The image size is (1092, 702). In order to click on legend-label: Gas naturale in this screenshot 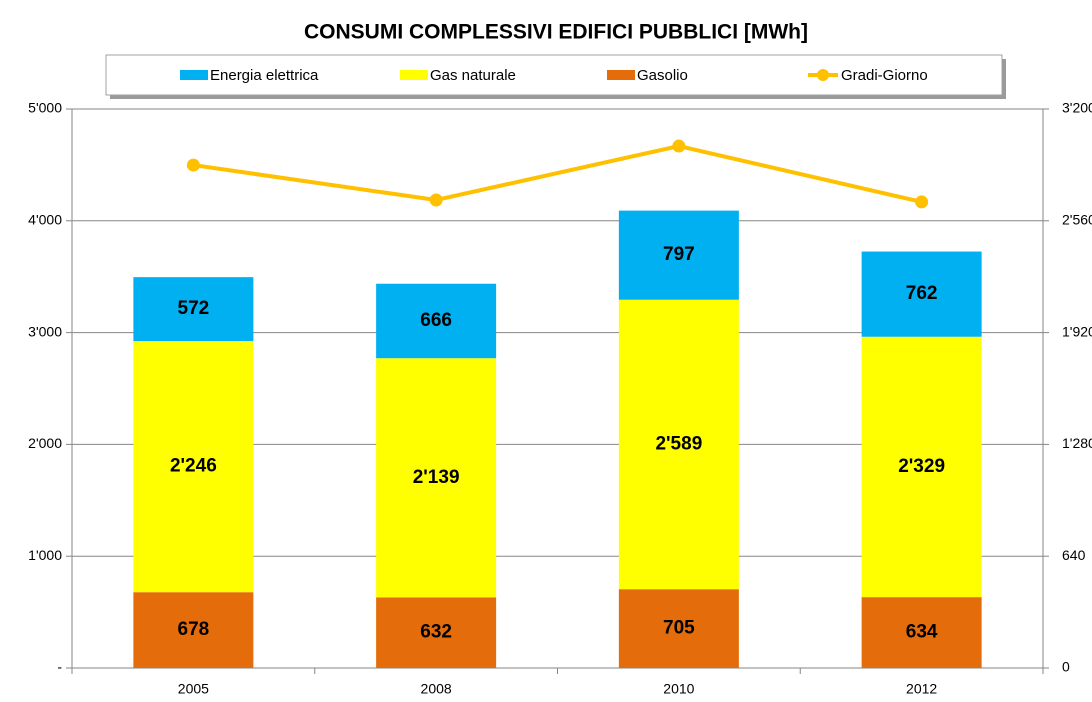, I will do `click(473, 75)`.